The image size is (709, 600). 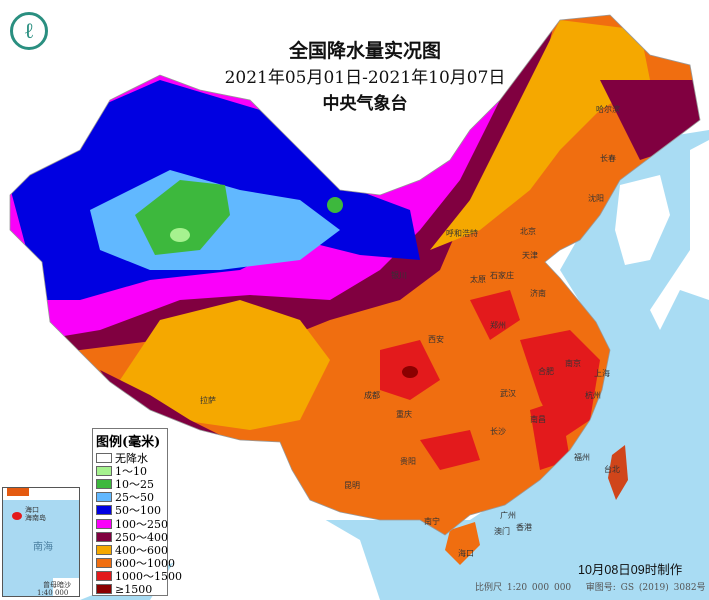 What do you see at coordinates (608, 158) in the screenshot?
I see `city-label: 长春` at bounding box center [608, 158].